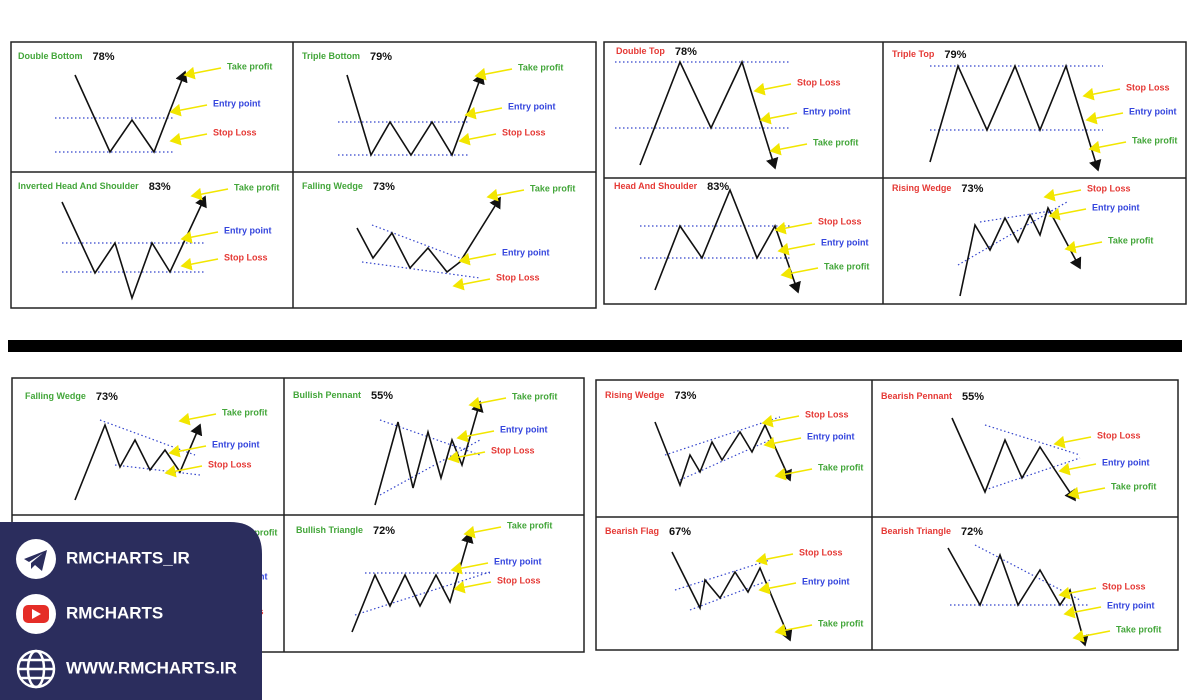 This screenshot has height=700, width=1200. I want to click on panel-title: Head And Shoulder 83%, so click(671, 187).